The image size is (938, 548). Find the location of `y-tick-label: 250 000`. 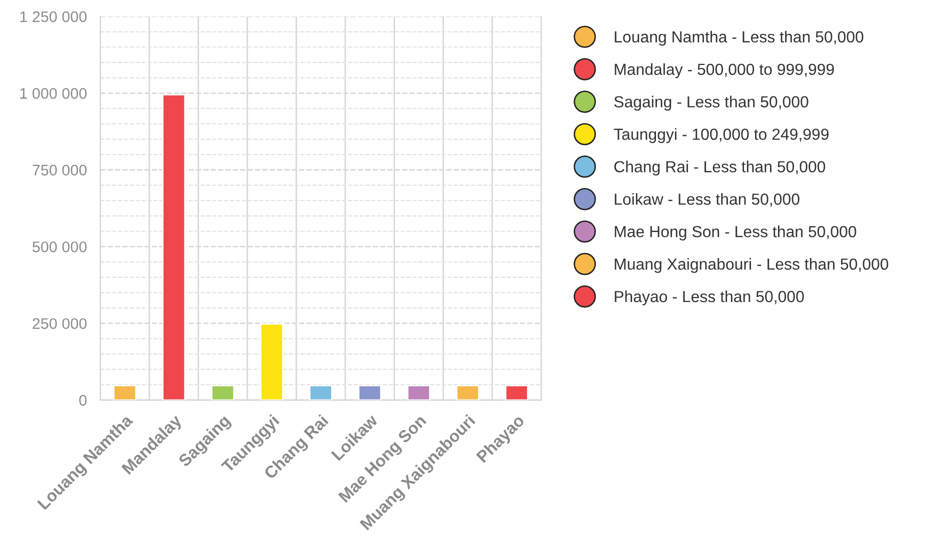

y-tick-label: 250 000 is located at coordinates (59, 324).